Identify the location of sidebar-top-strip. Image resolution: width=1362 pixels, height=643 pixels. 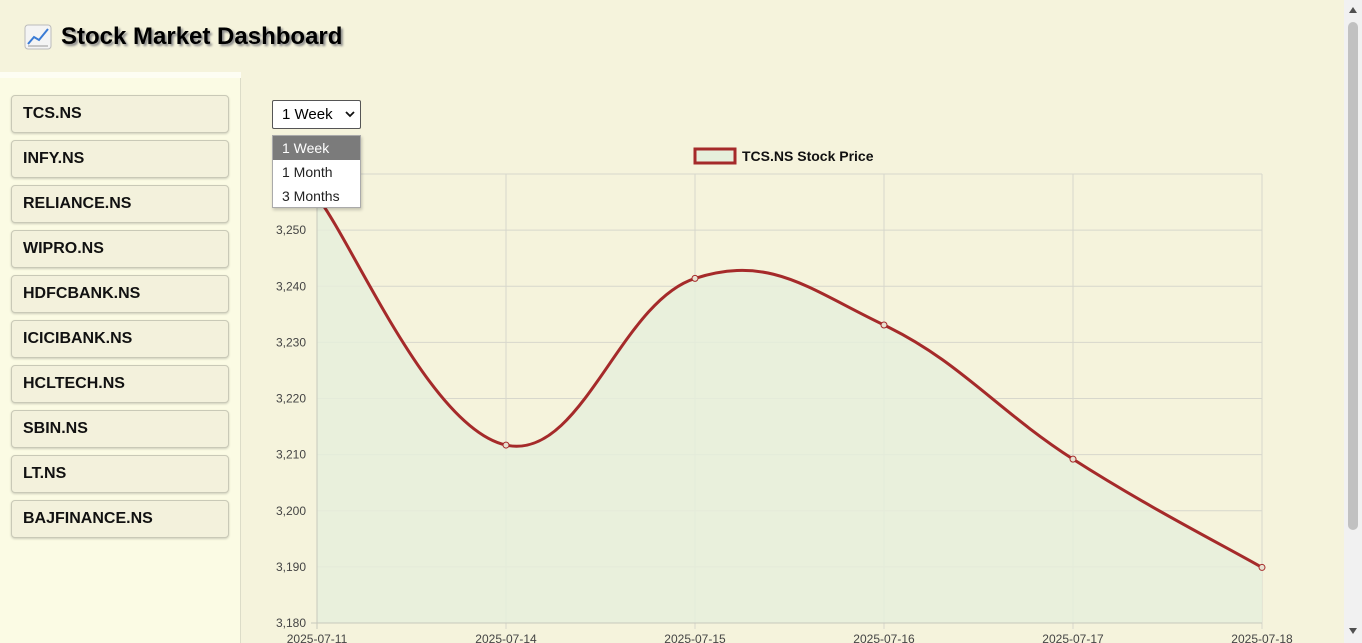
(120, 75).